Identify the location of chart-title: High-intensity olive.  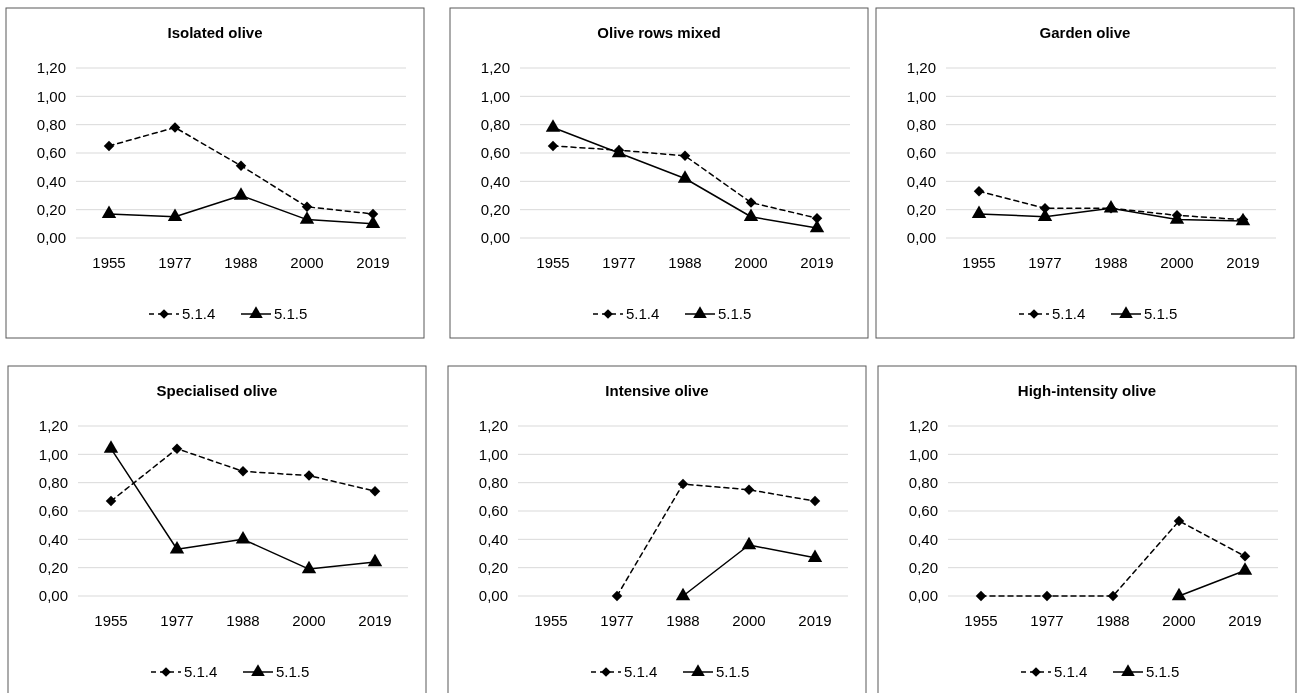
(1087, 390).